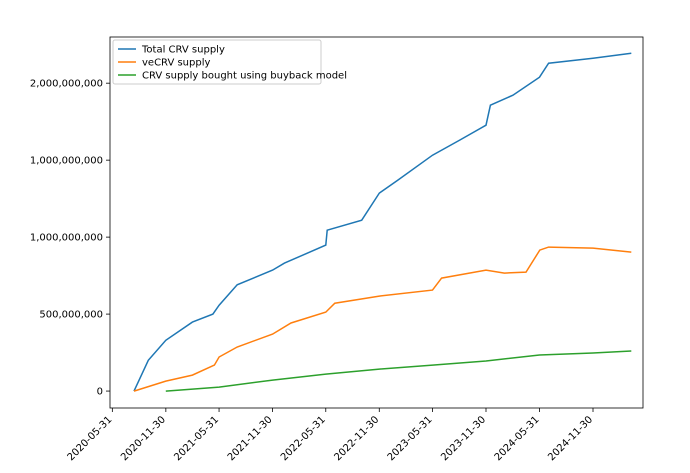 The image size is (690, 473). Describe the element at coordinates (143, 438) in the screenshot. I see `x-tick-label: 2020-11-30` at that location.